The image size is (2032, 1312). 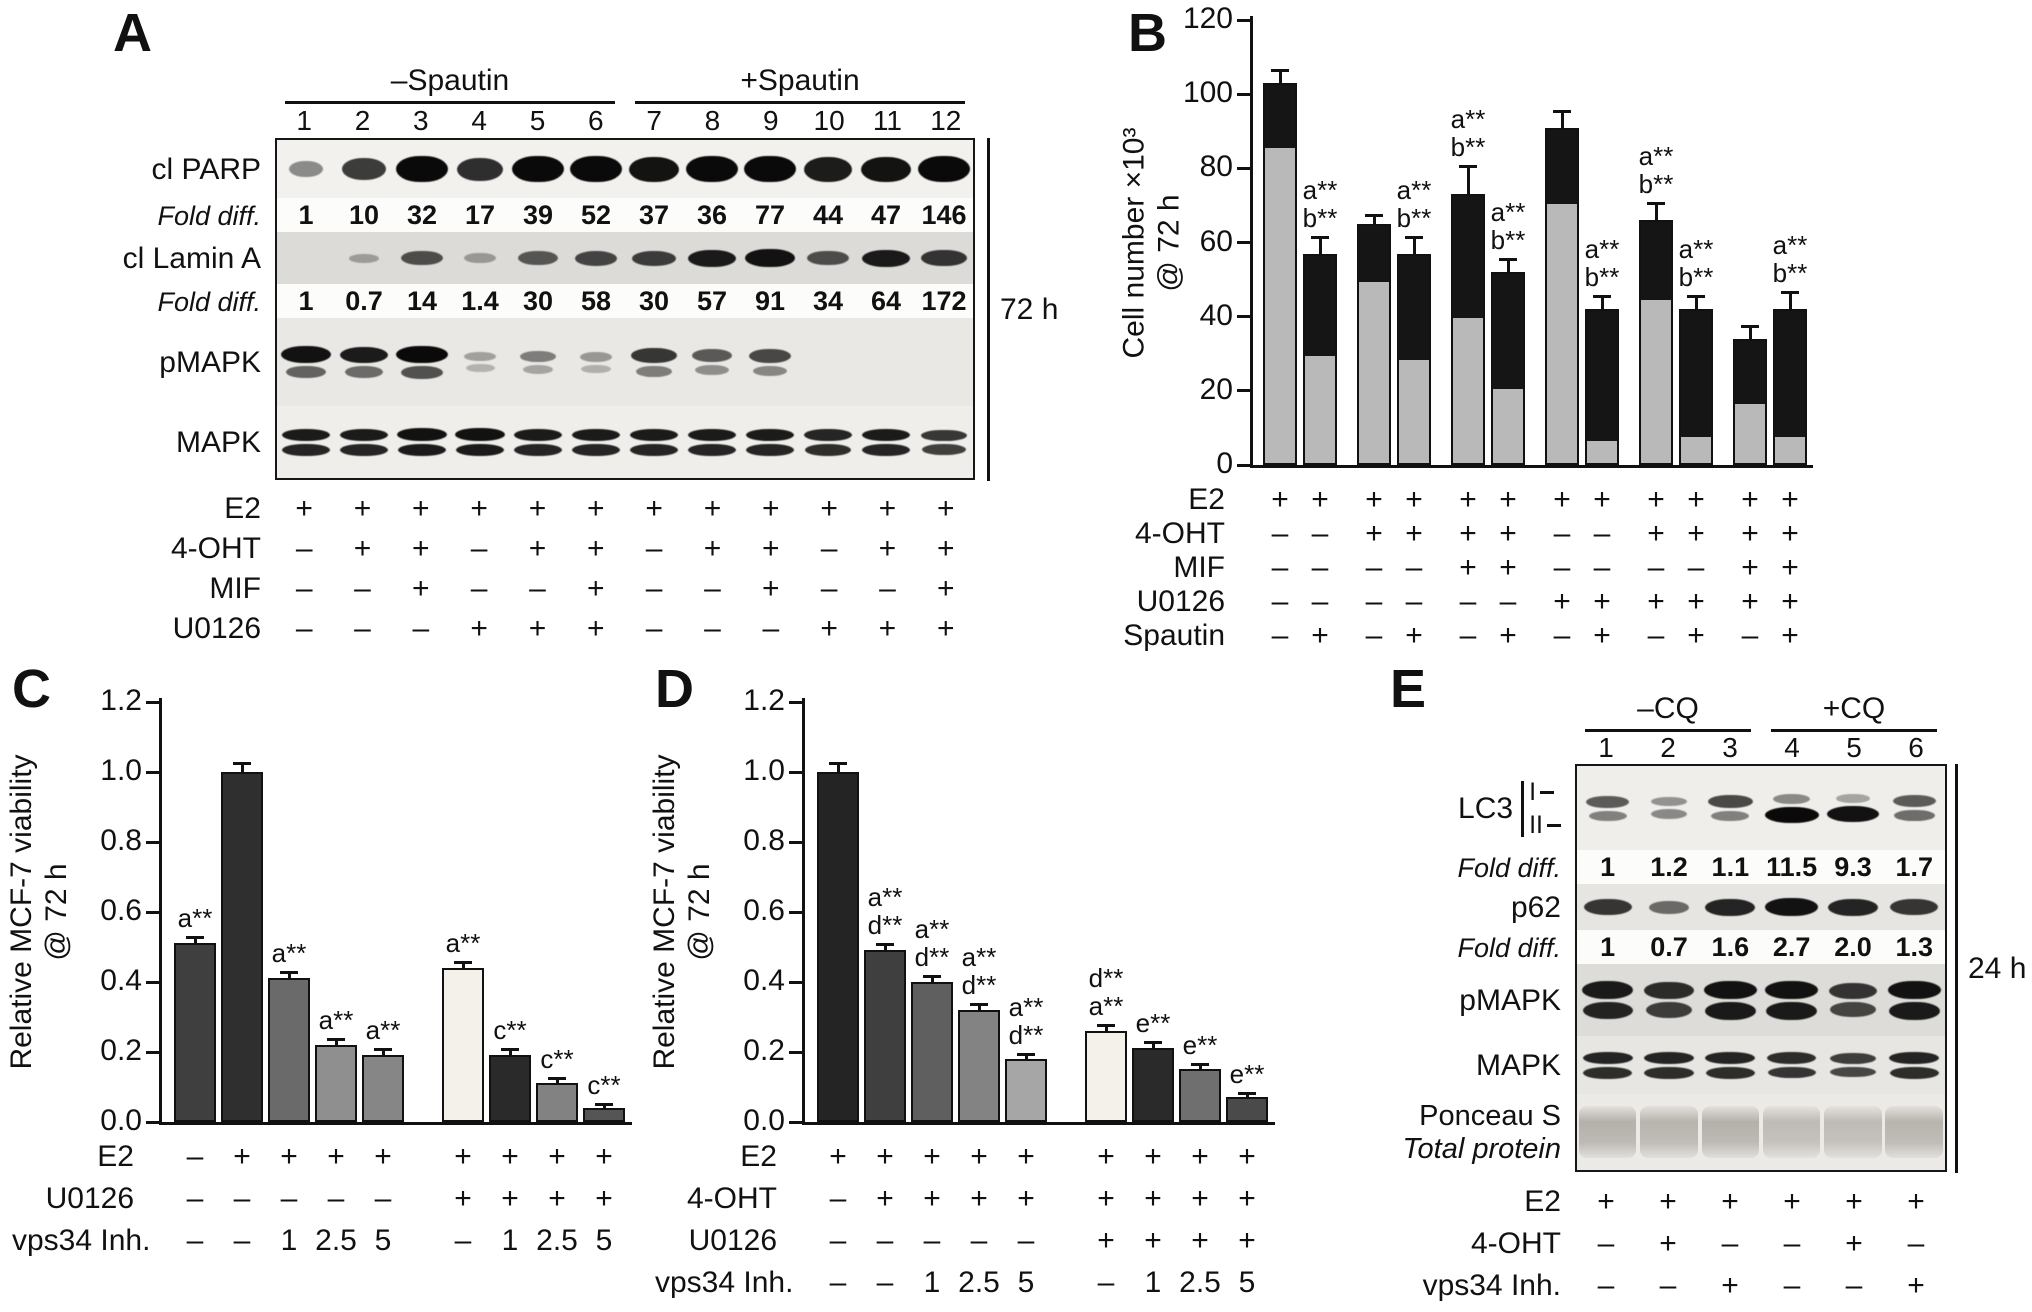 What do you see at coordinates (195, 941) in the screenshot?
I see `error-bar` at bounding box center [195, 941].